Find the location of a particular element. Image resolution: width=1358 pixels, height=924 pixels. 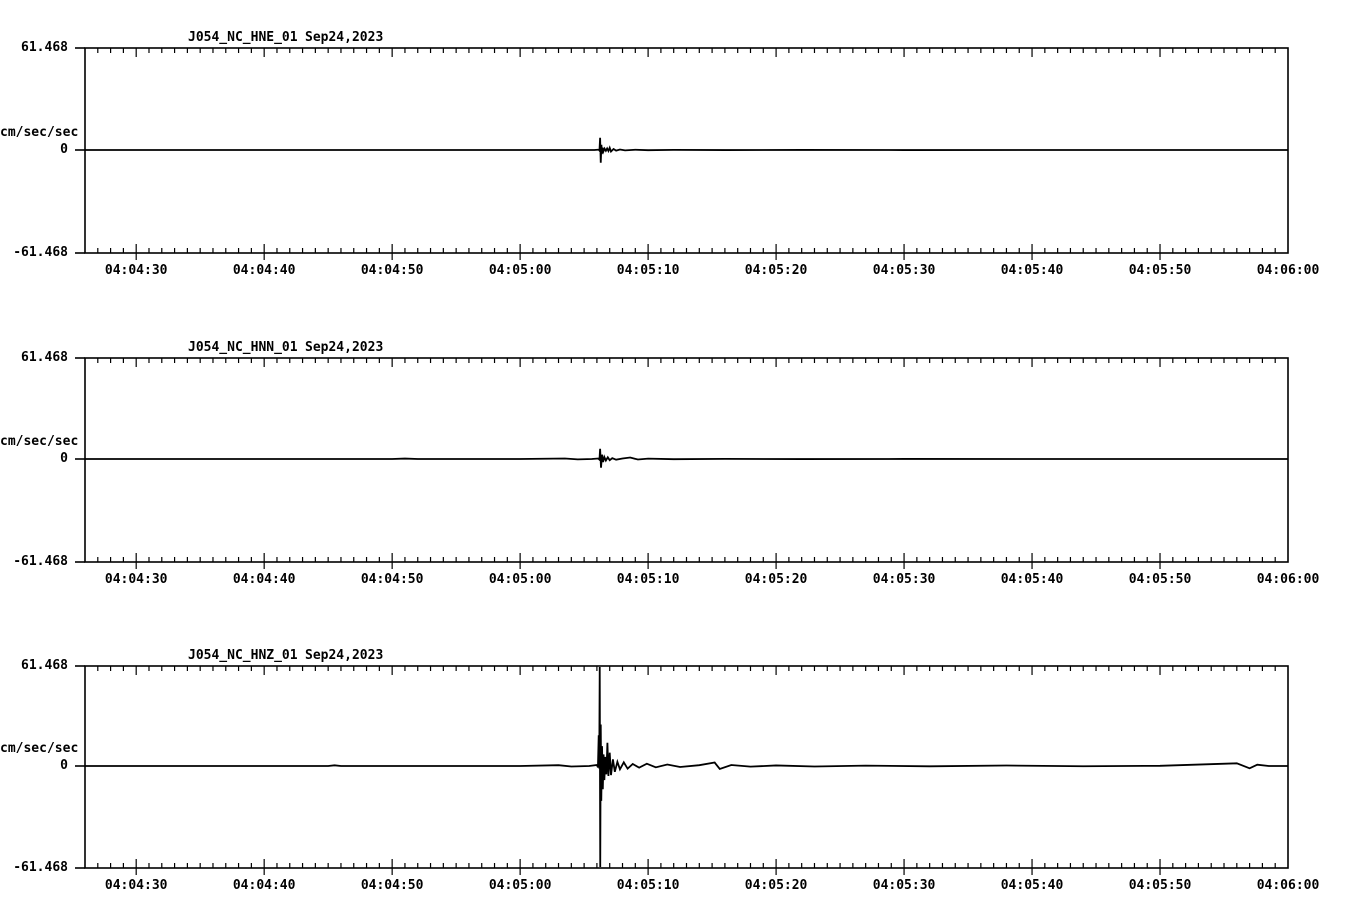

y-axis-max-label-hnz: 61.468 is located at coordinates (44, 665).